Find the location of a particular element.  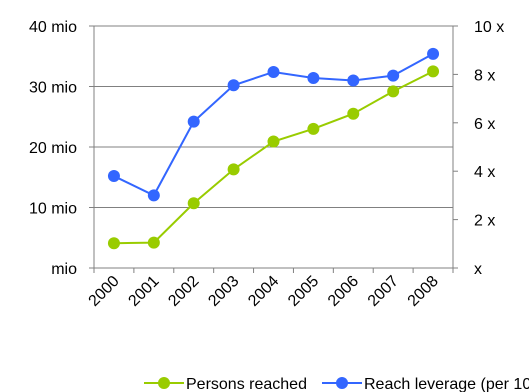

x-tick-label-6: 2006 is located at coordinates (343, 291).